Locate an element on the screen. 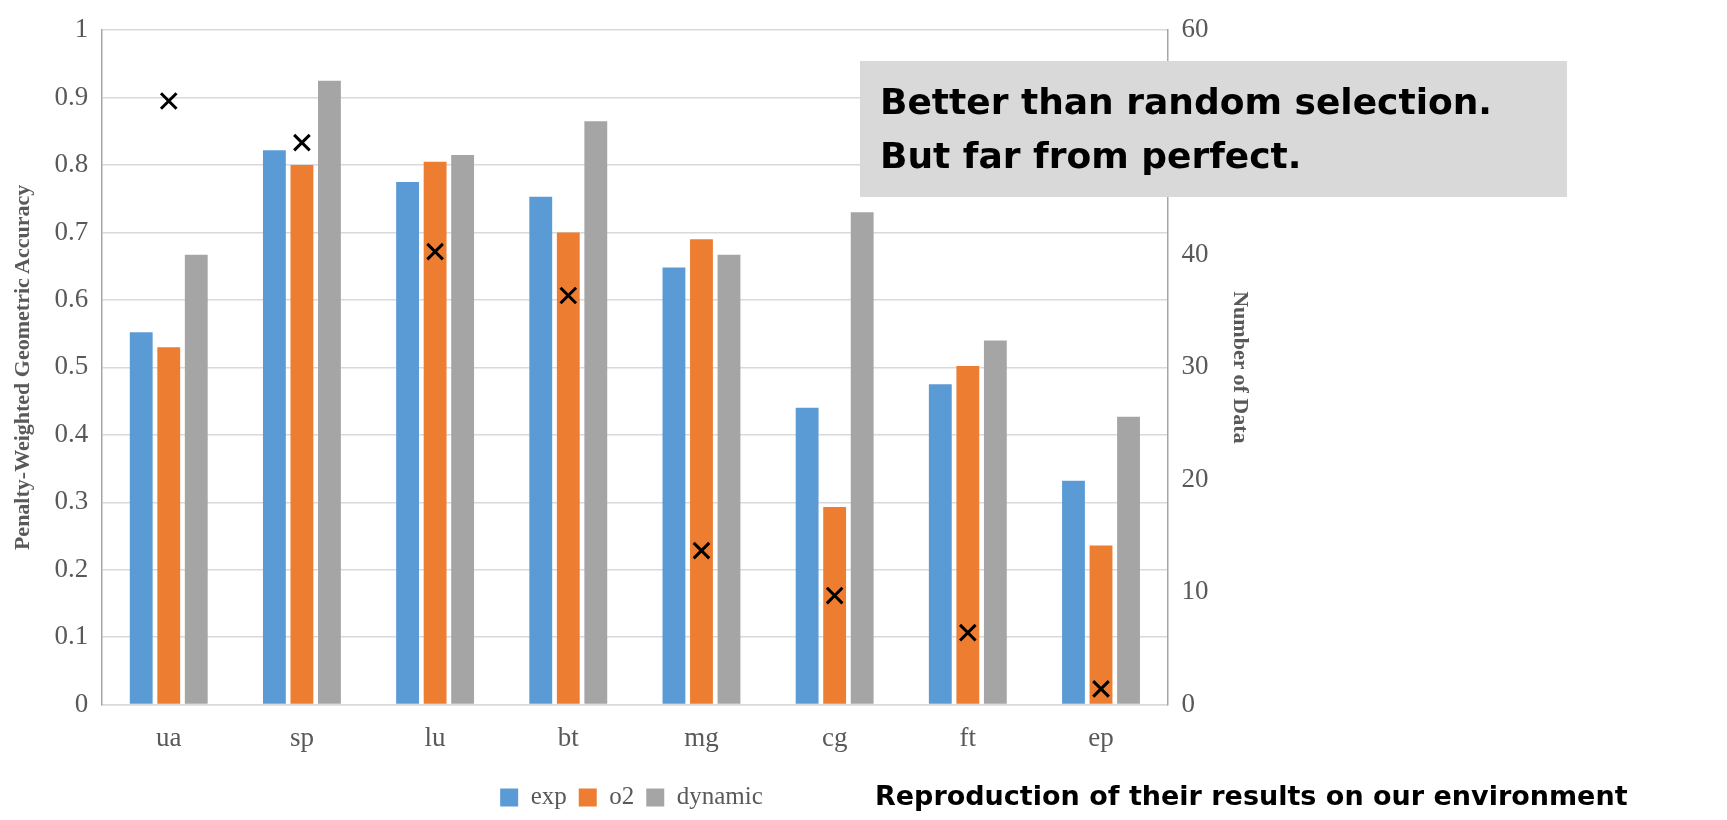  y-tick-label: 0.2 is located at coordinates (71, 567).